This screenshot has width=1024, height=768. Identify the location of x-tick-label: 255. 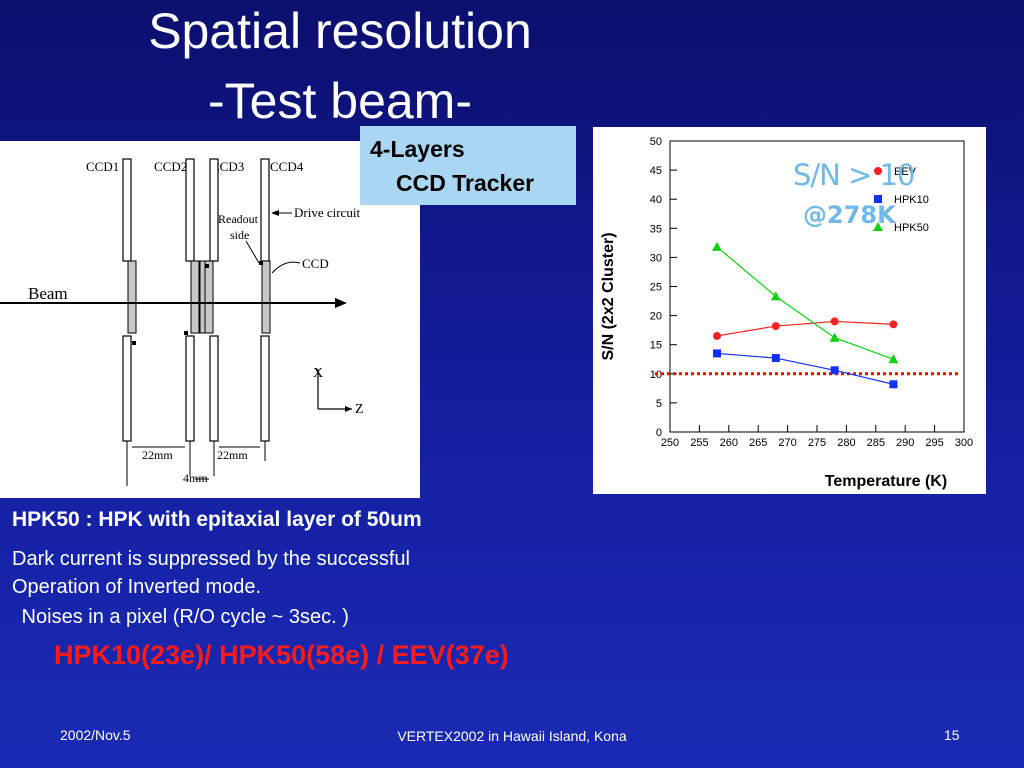
(699, 443).